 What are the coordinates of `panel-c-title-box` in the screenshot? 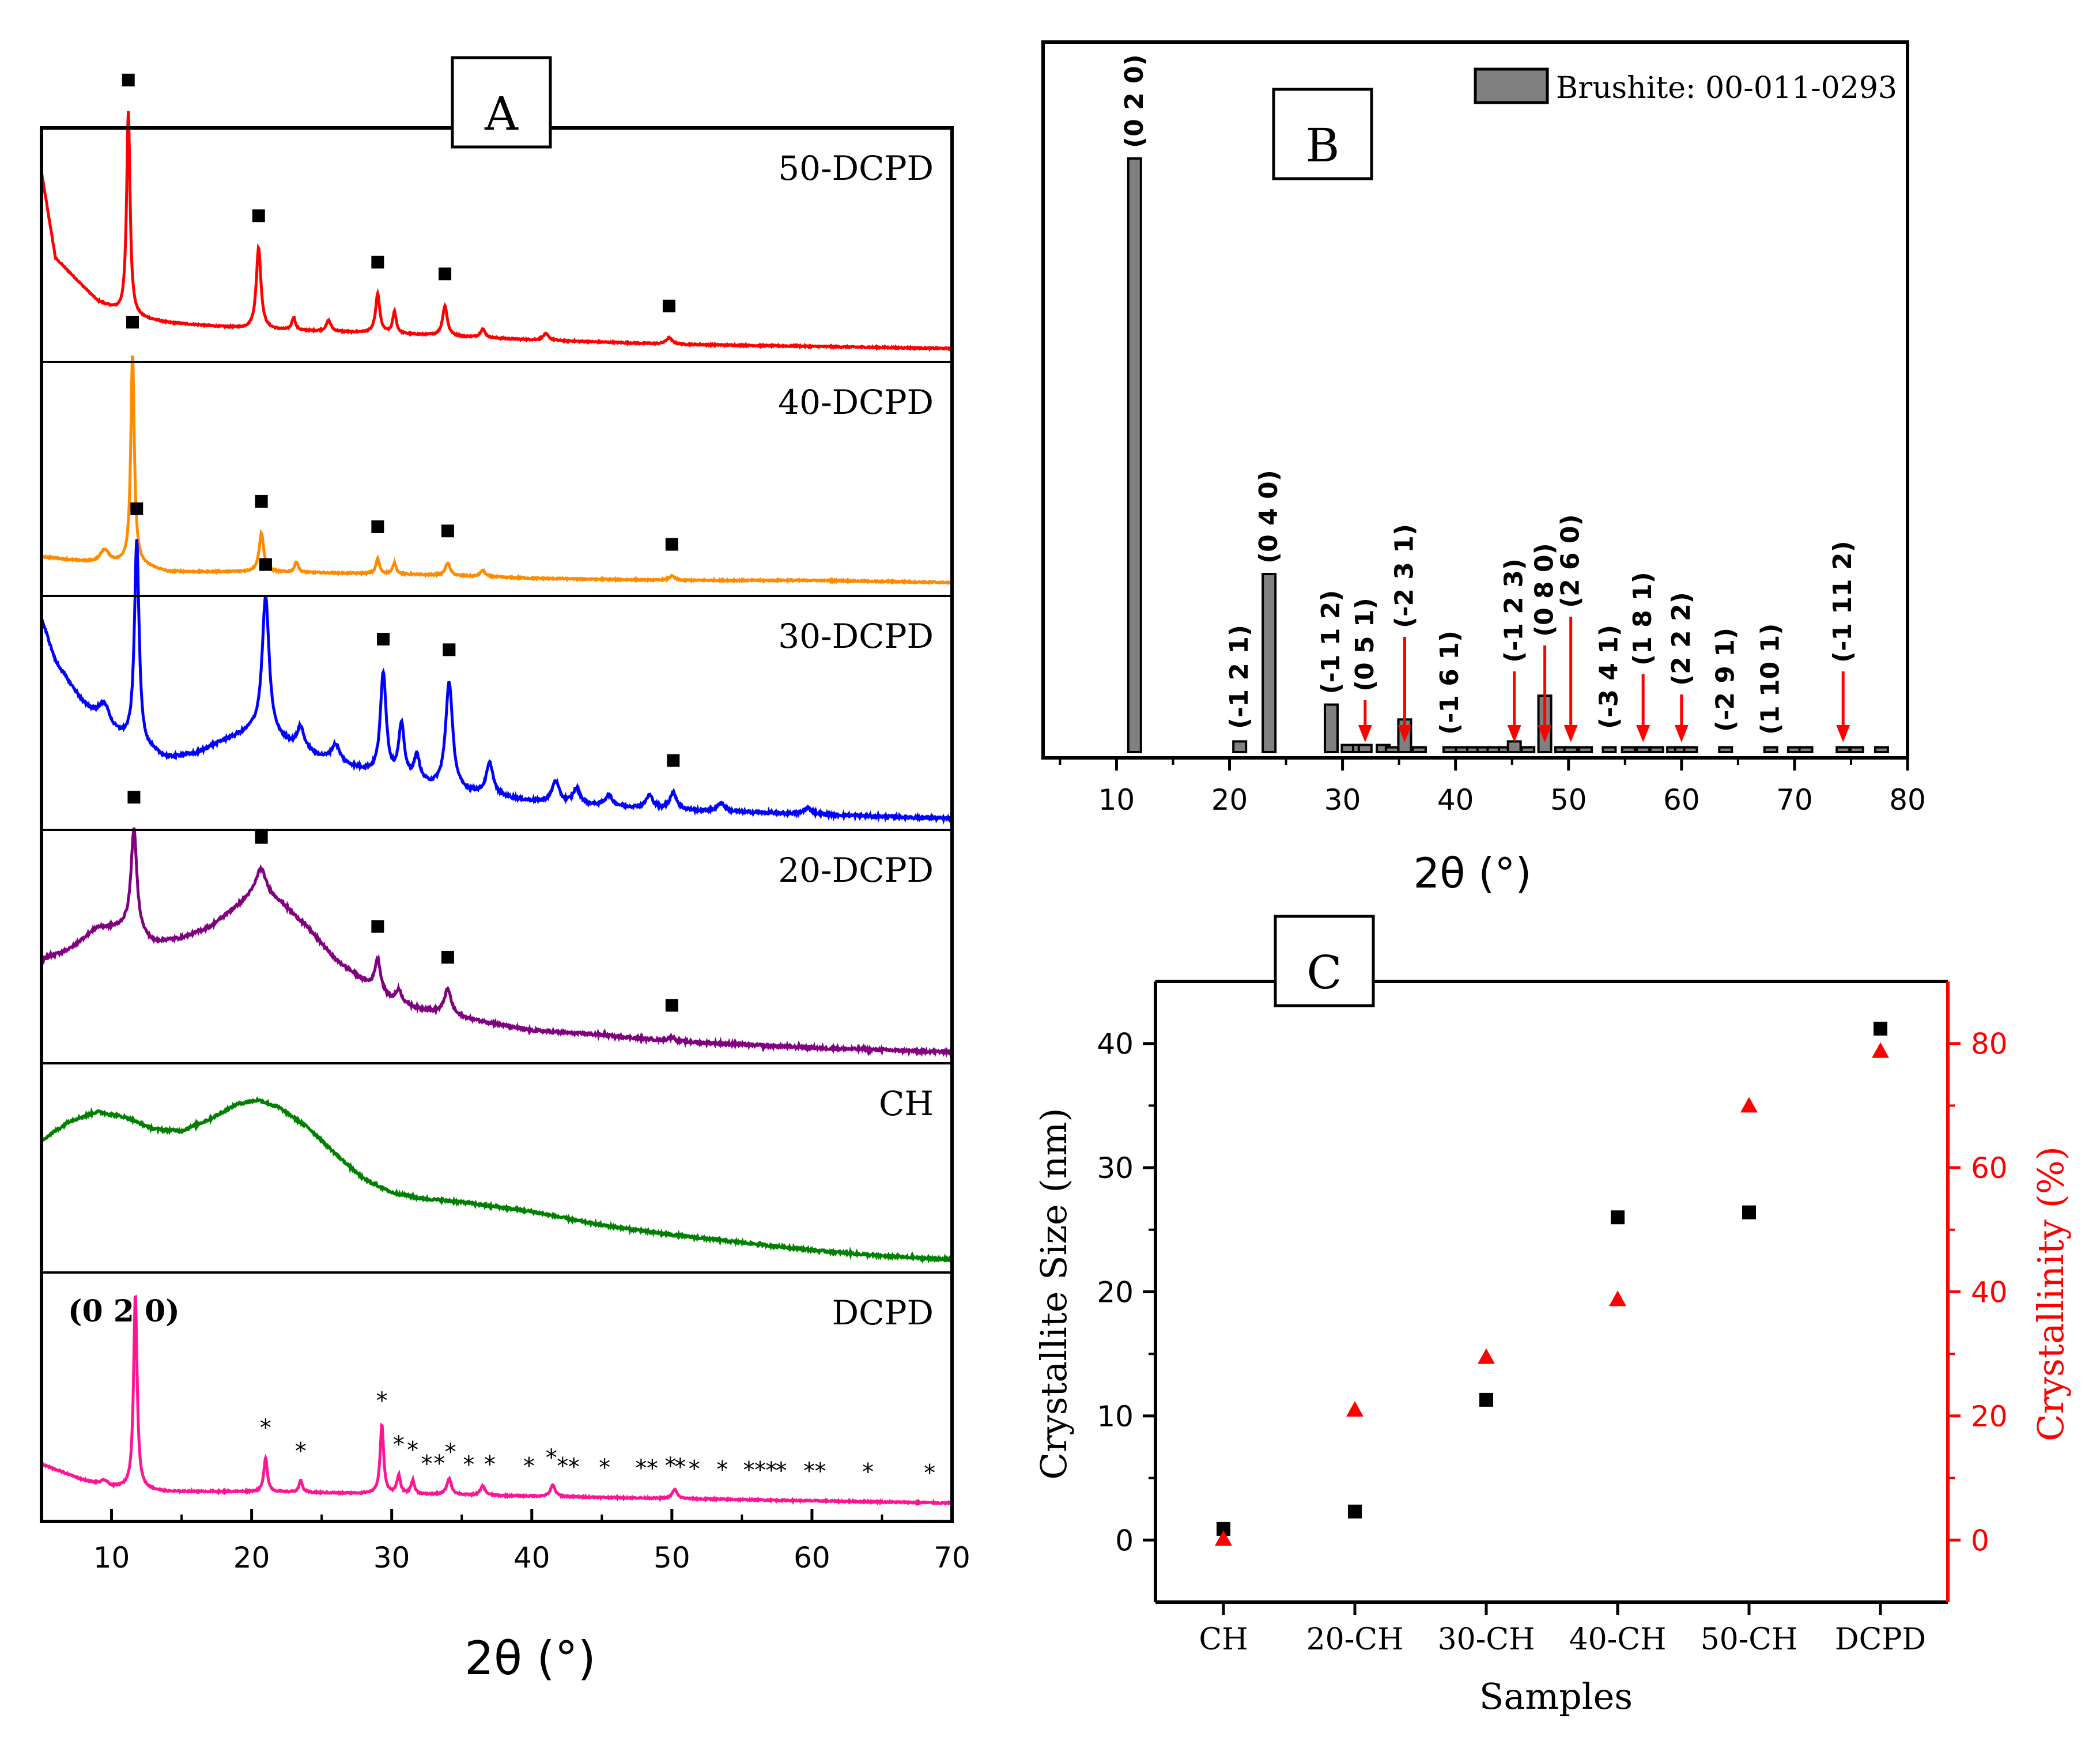 It's located at (1324, 961).